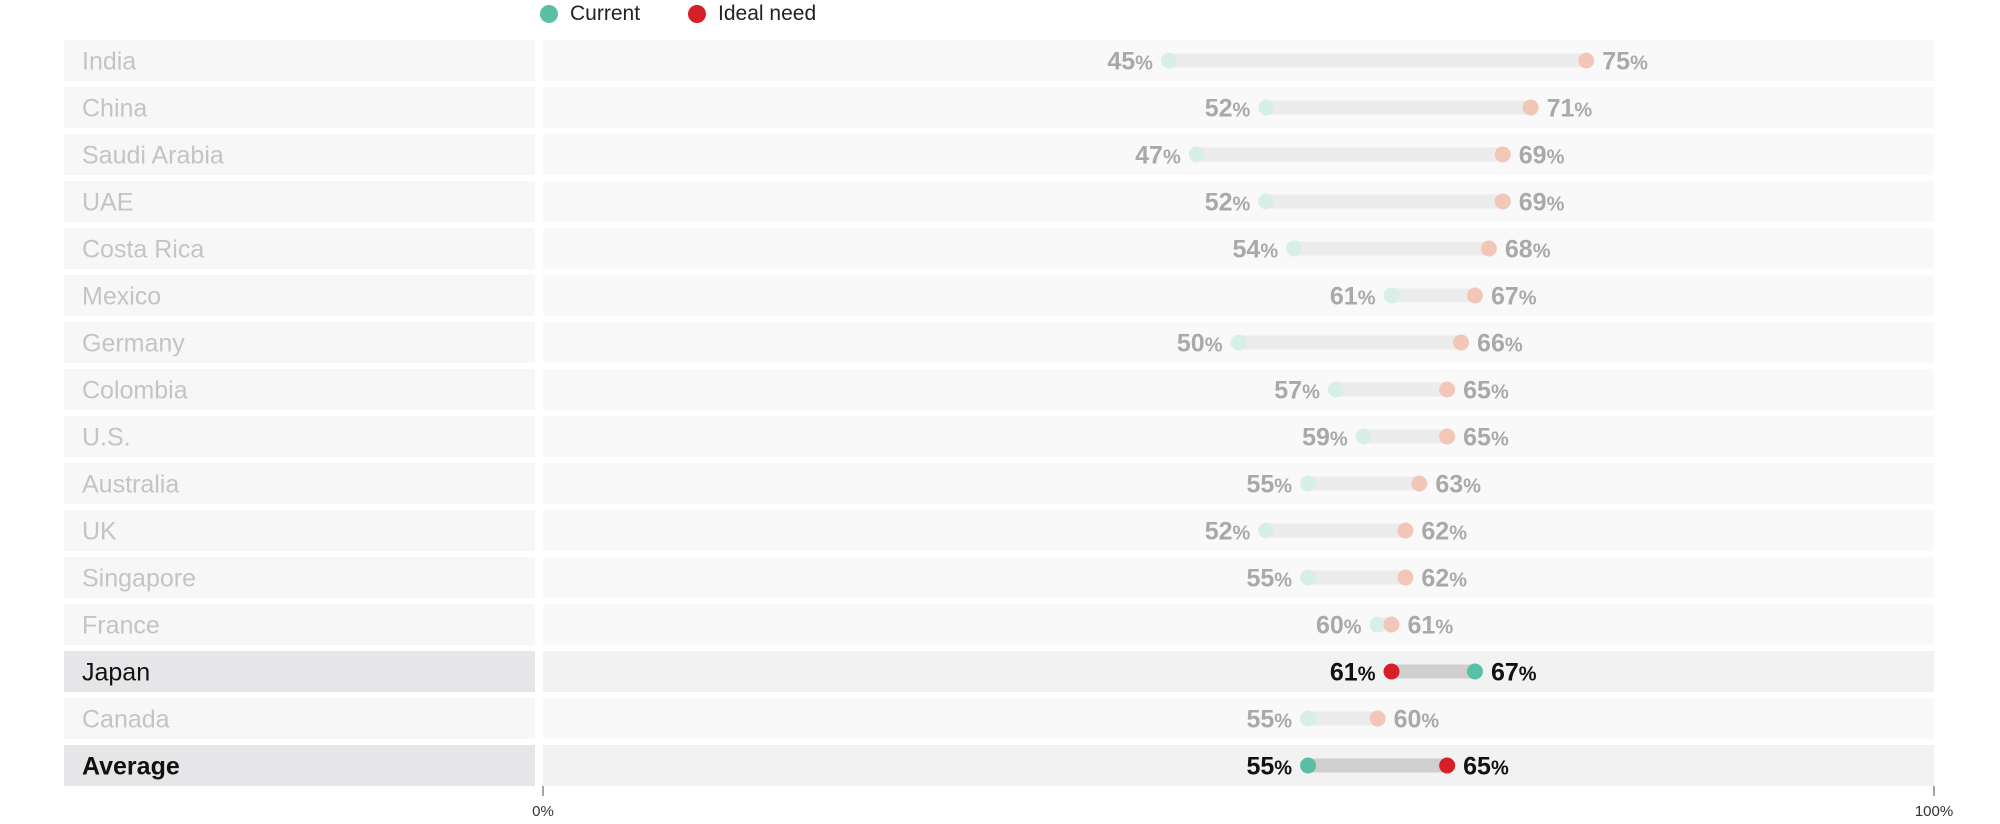 The image size is (2000, 824). Describe the element at coordinates (549, 14) in the screenshot. I see `legend-current-swatch` at that location.